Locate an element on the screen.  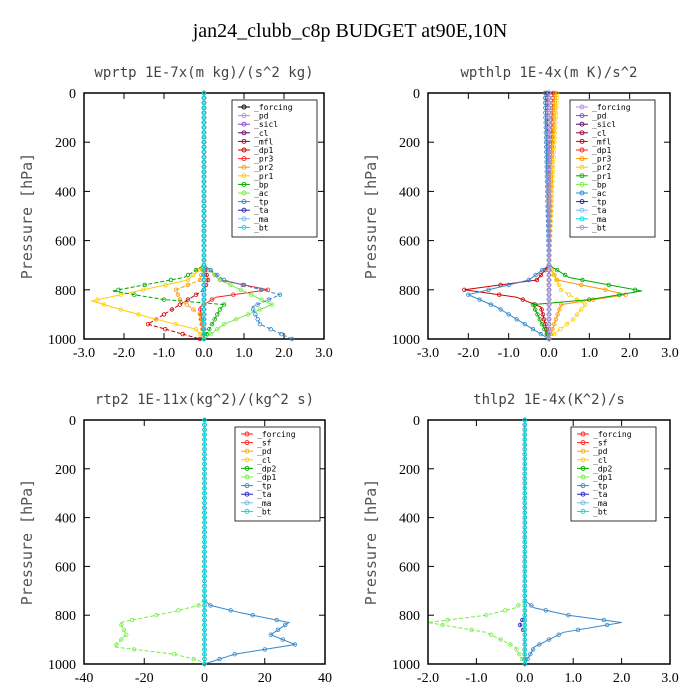
legend-label: _sicl is located at coordinates (266, 124).